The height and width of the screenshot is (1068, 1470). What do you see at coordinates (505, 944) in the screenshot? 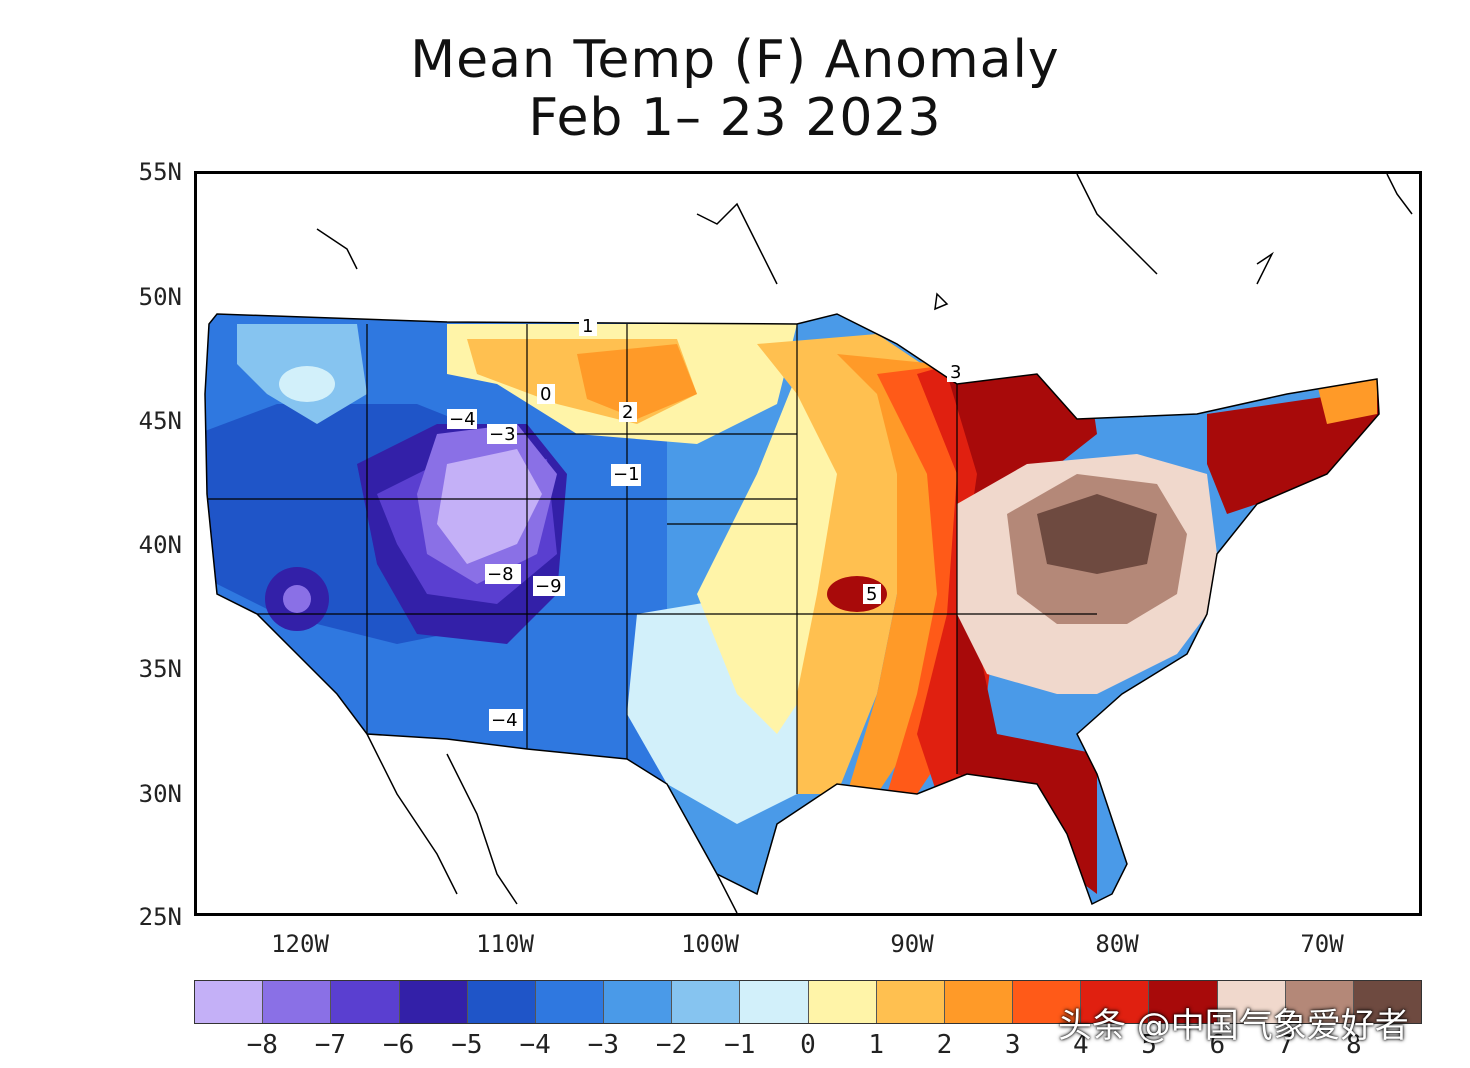
I see `lon-label-110w: 110W` at bounding box center [505, 944].